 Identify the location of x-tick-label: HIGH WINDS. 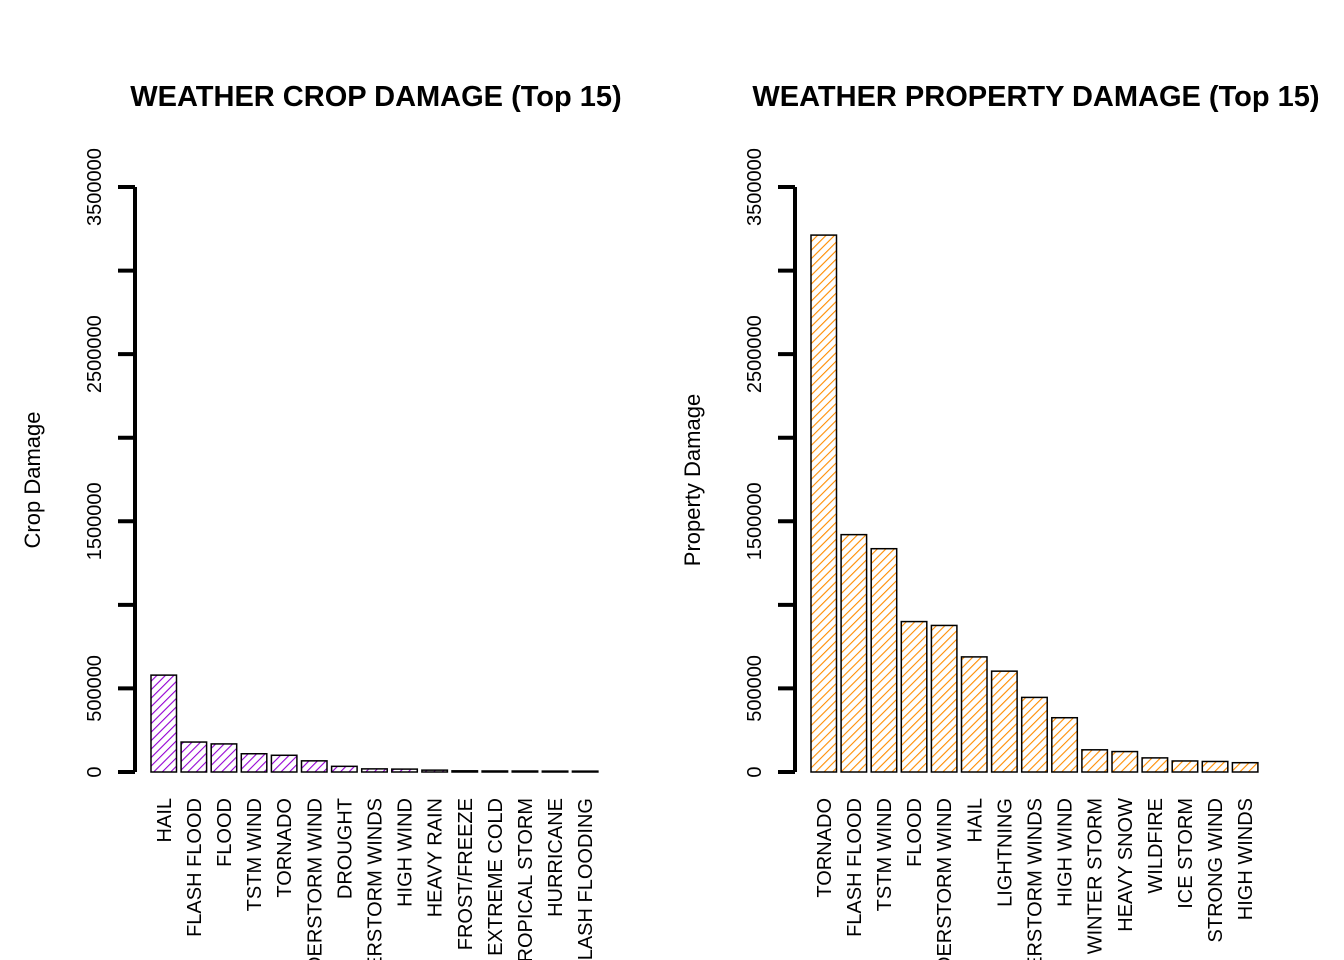
(1246, 859).